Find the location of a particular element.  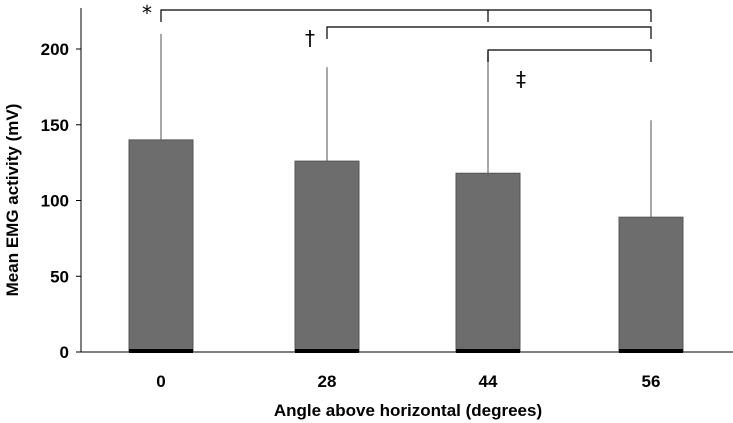

x-tick-label-0: 0 is located at coordinates (160, 381).